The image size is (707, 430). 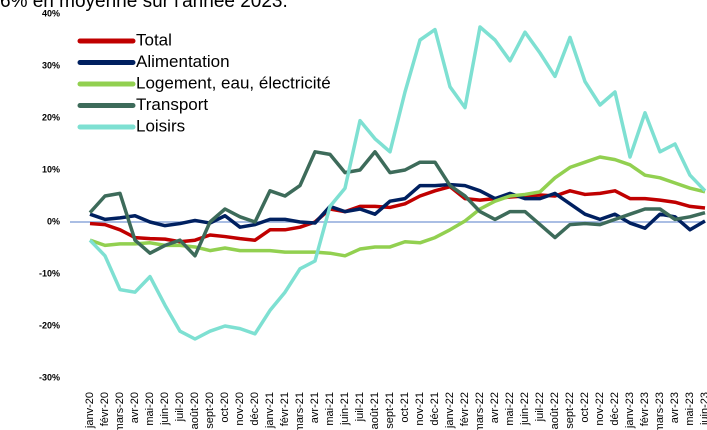 I want to click on y-tick-label: 40%, so click(x=51, y=13).